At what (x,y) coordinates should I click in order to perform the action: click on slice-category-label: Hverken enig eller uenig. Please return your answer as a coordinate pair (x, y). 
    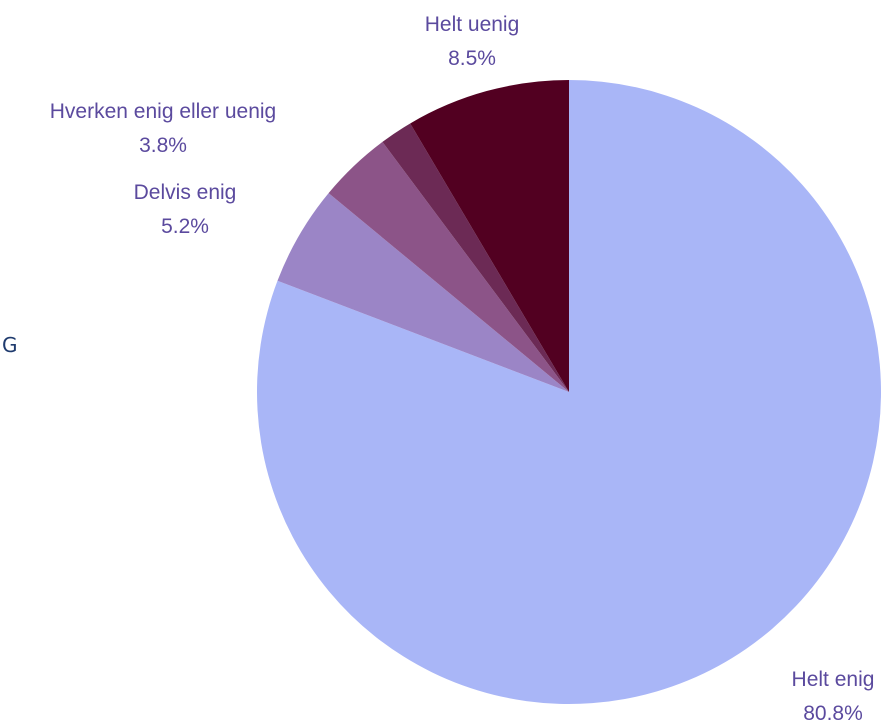
    Looking at the image, I should click on (163, 111).